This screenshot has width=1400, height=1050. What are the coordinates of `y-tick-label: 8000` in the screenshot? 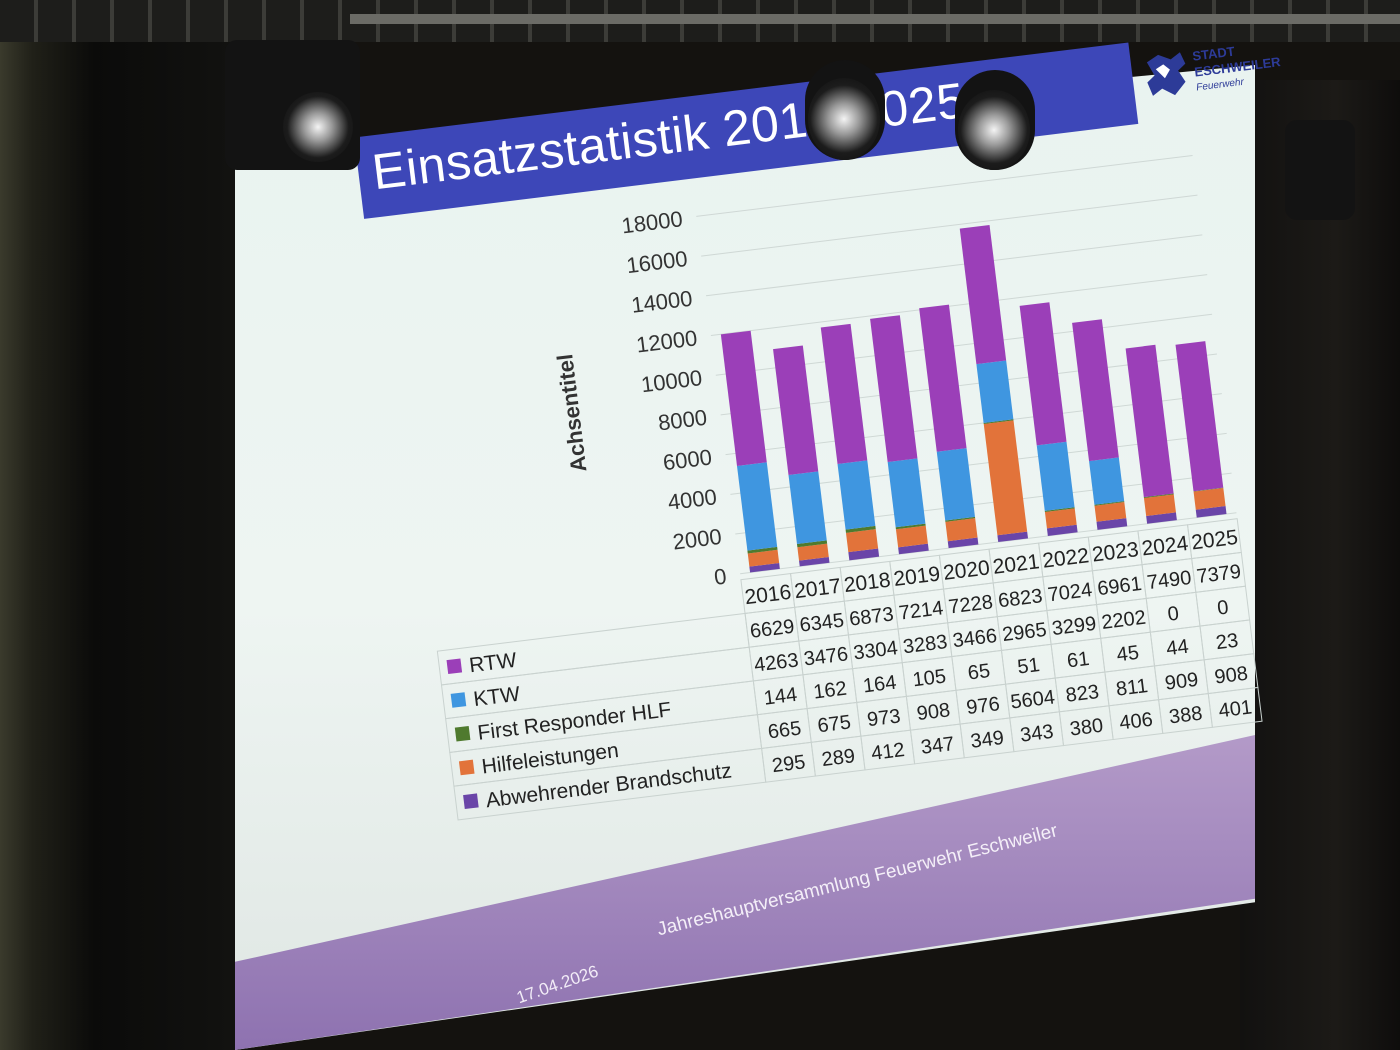 It's located at (683, 420).